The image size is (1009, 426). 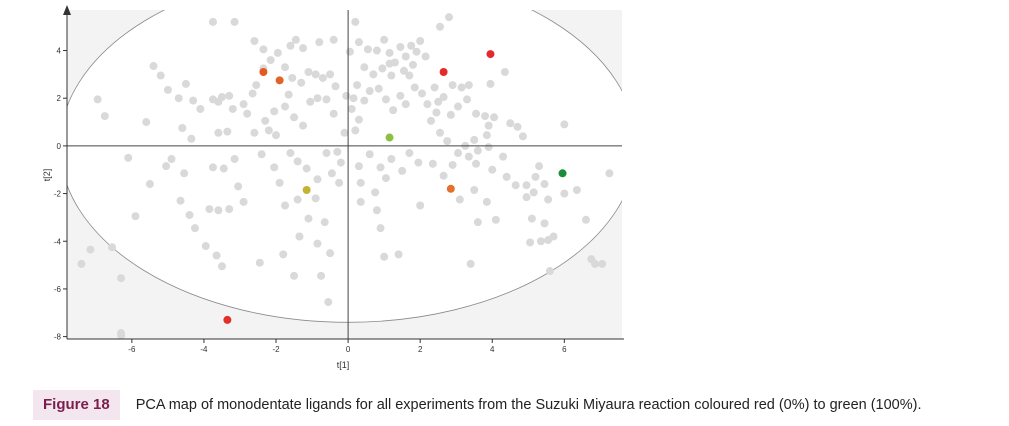 What do you see at coordinates (58, 289) in the screenshot?
I see `y-tick-label: -6` at bounding box center [58, 289].